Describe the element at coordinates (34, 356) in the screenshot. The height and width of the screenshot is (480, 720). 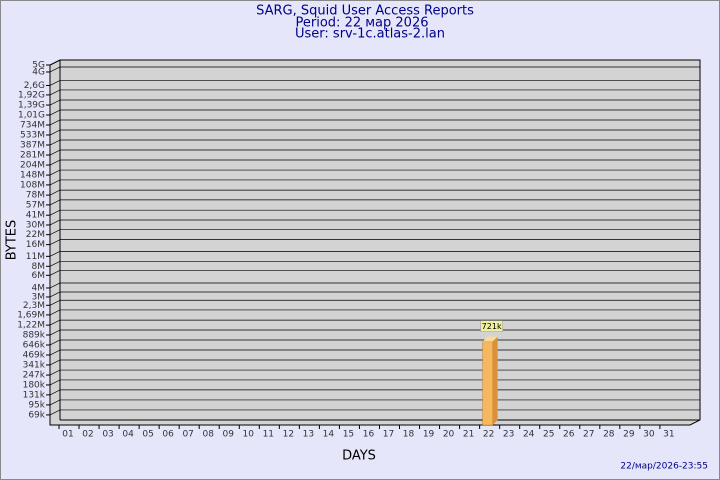
I see `y-tick-label: 469k` at that location.